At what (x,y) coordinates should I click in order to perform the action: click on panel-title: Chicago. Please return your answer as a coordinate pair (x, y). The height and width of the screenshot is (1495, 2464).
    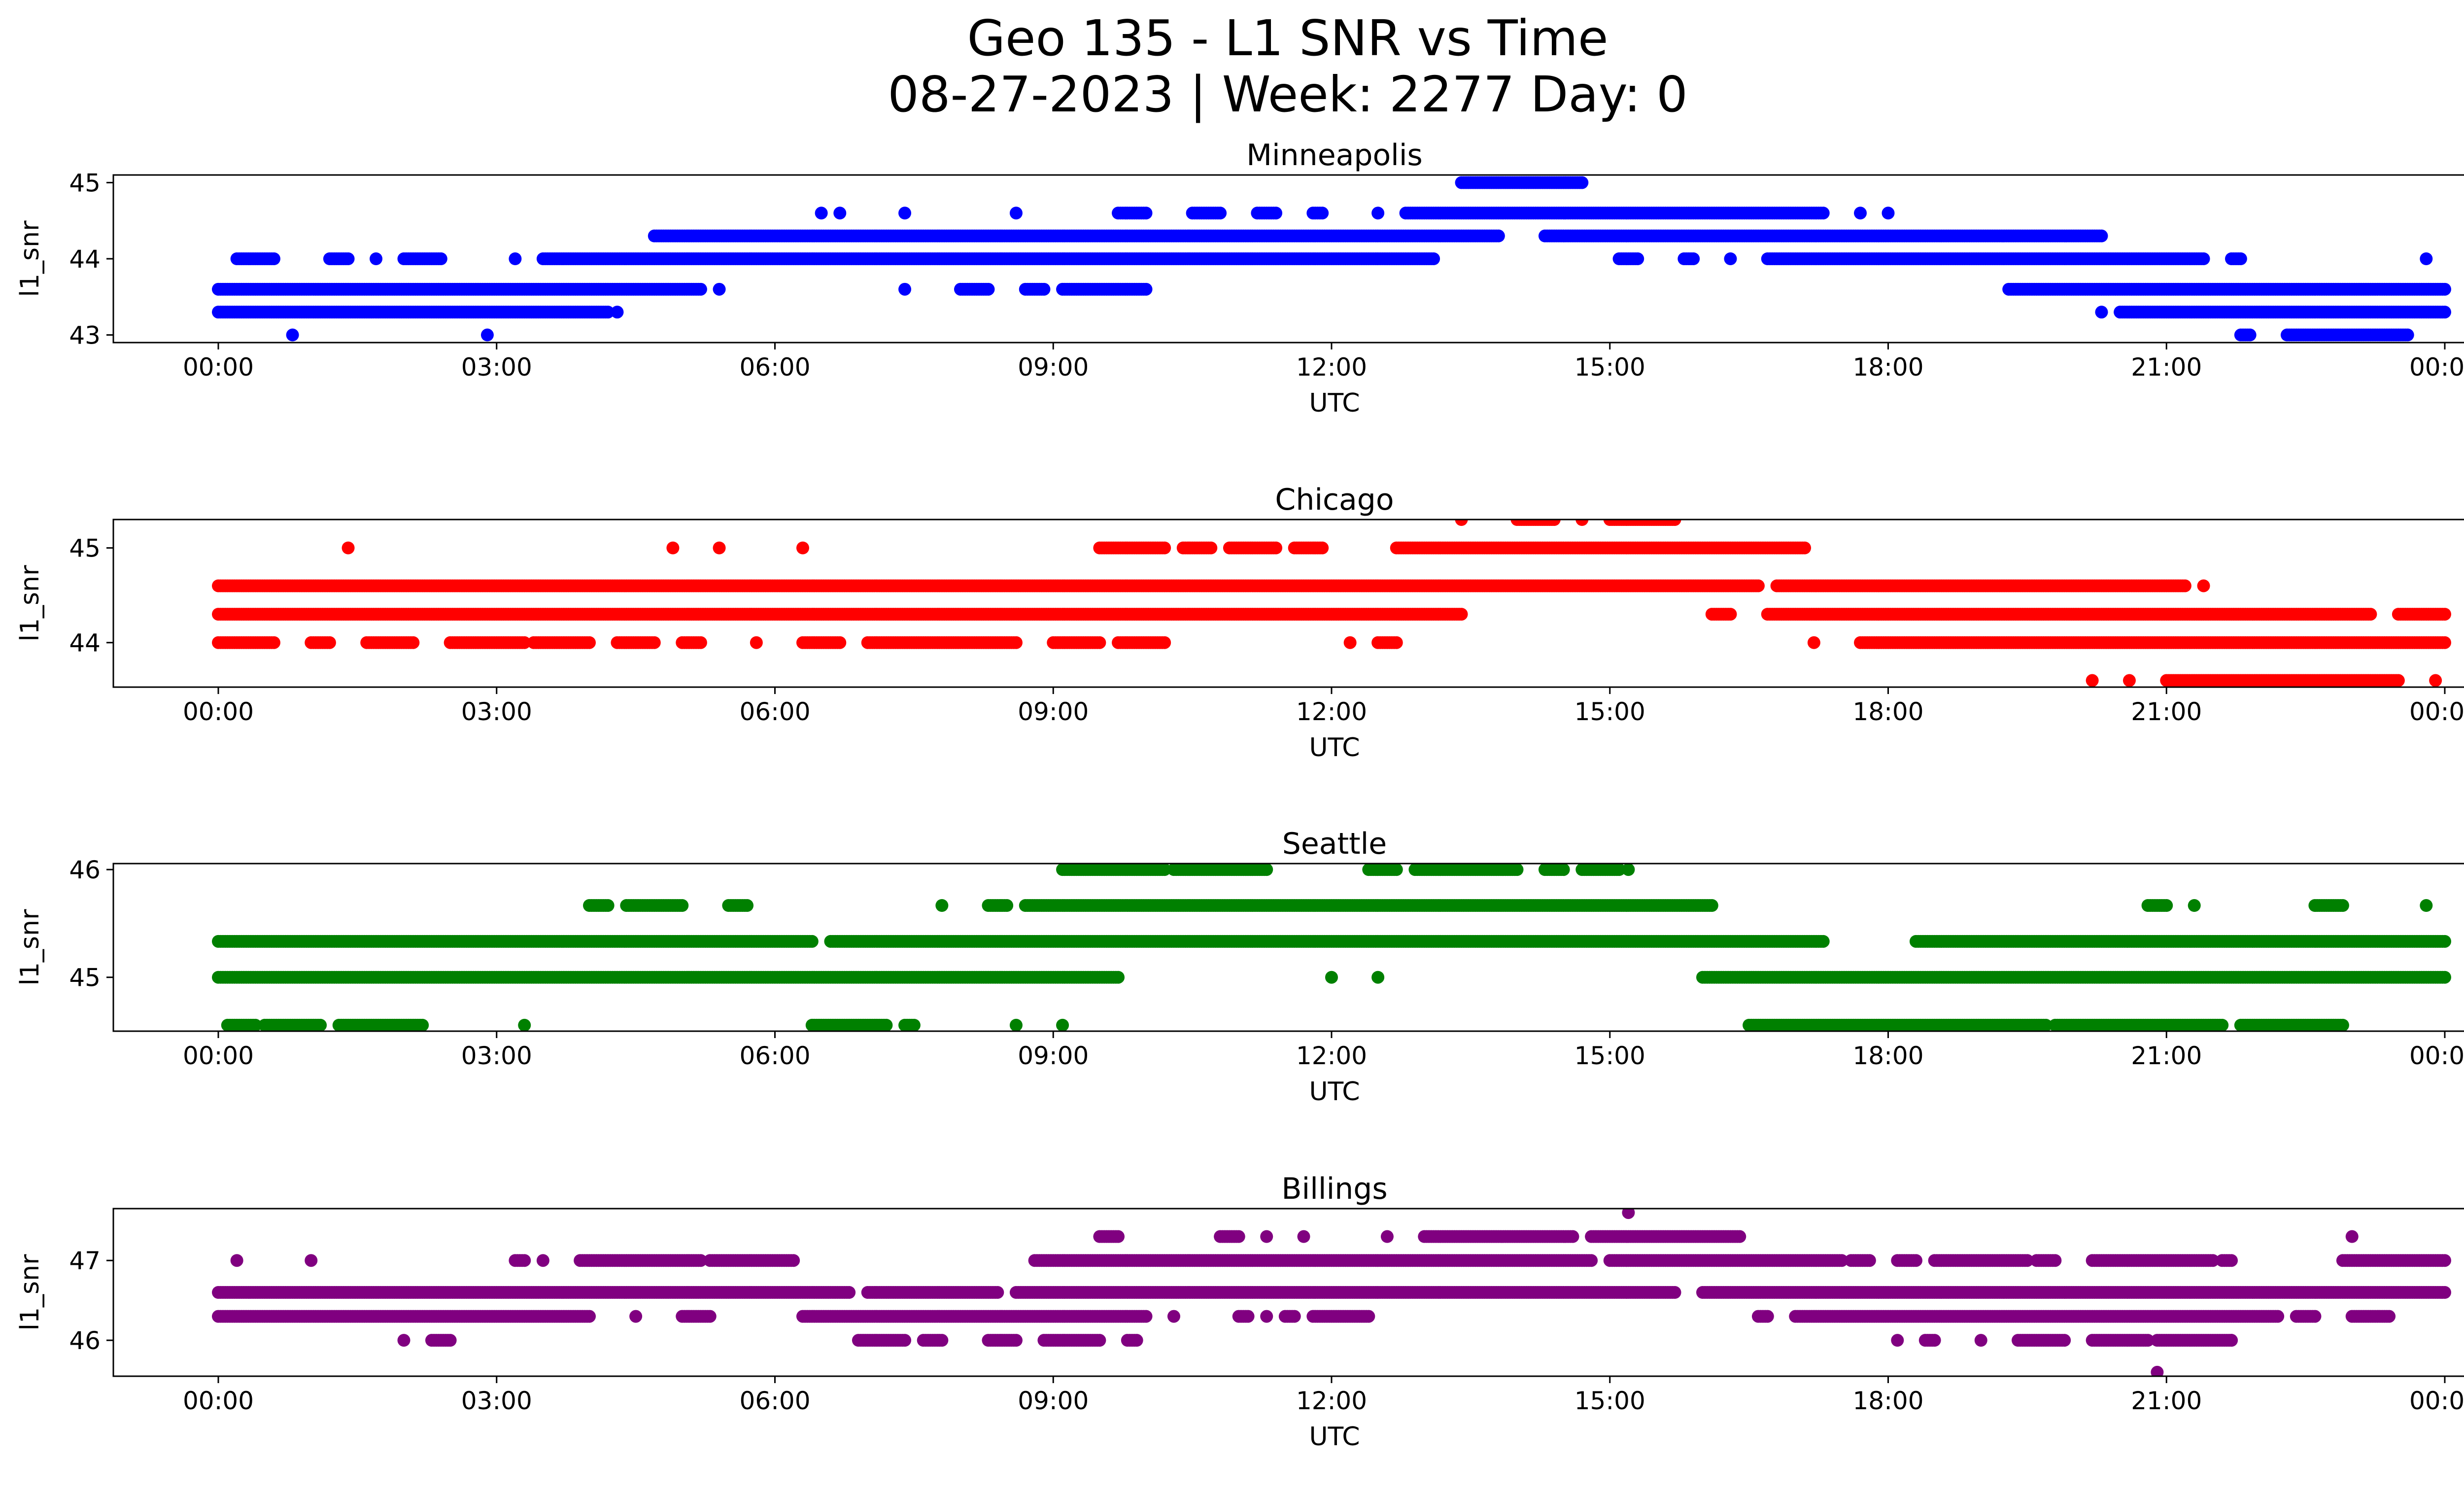
    Looking at the image, I should click on (1334, 500).